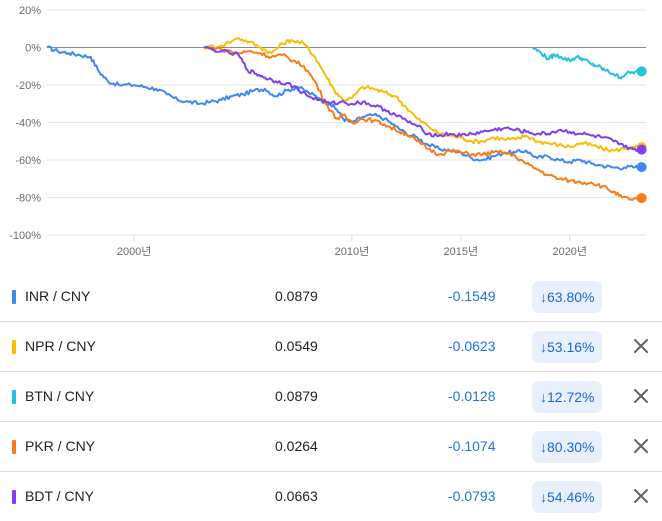 The width and height of the screenshot is (662, 521). What do you see at coordinates (567, 347) in the screenshot?
I see `percent-change-badge: ↓53.16%` at bounding box center [567, 347].